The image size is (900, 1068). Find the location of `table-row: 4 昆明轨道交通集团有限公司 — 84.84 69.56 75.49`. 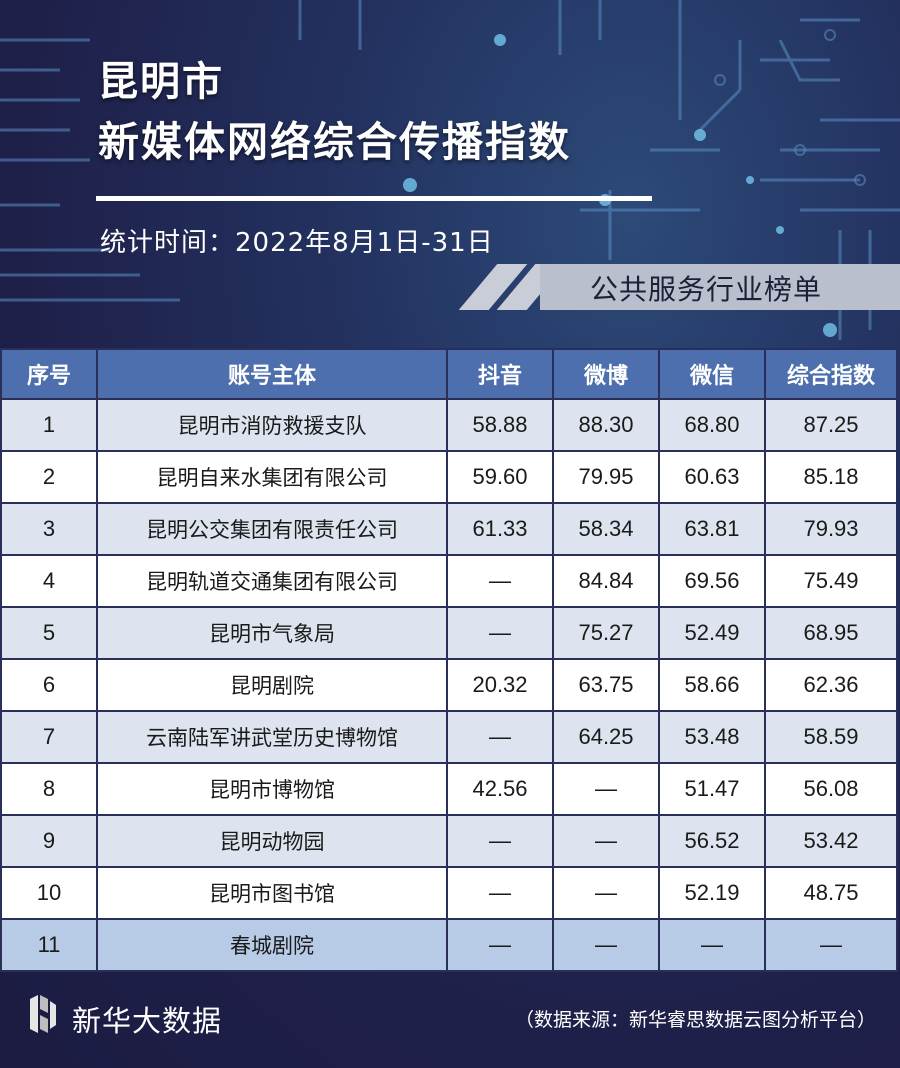

table-row: 4 昆明轨道交通集团有限公司 — 84.84 69.56 75.49 is located at coordinates (449, 581).